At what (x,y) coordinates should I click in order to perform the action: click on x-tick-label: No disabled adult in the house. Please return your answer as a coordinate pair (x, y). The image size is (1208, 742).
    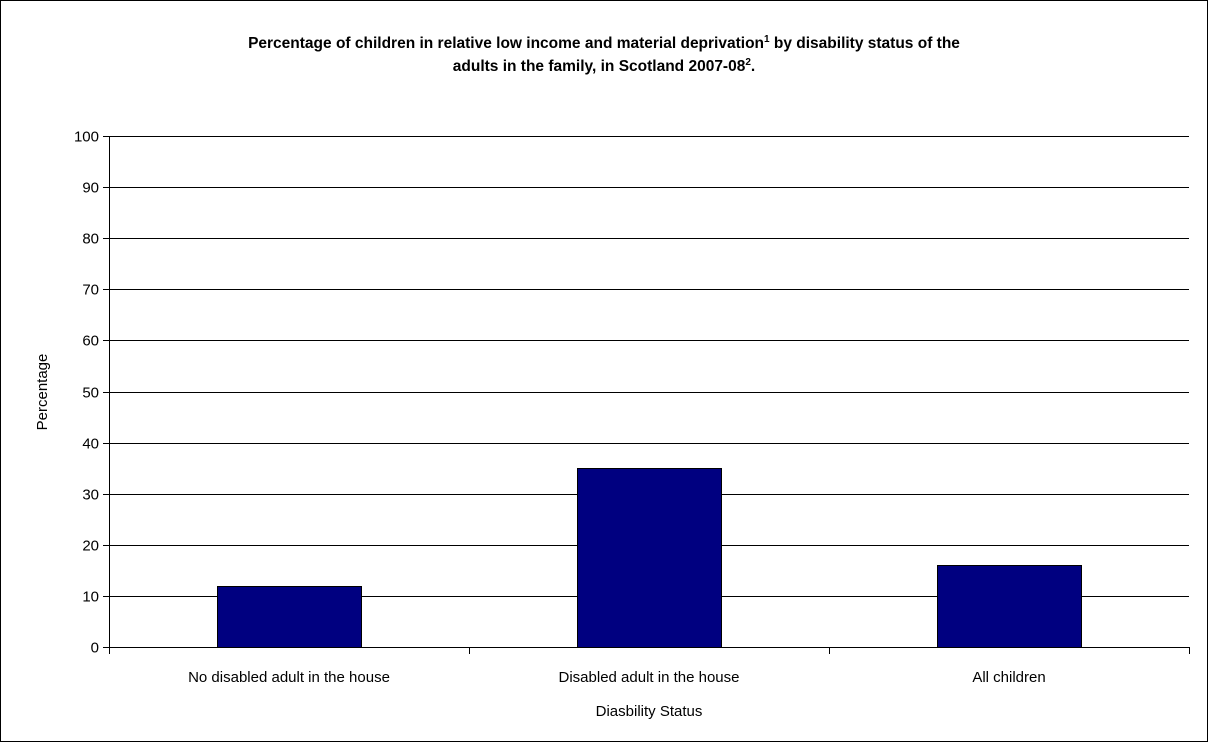
    Looking at the image, I should click on (289, 677).